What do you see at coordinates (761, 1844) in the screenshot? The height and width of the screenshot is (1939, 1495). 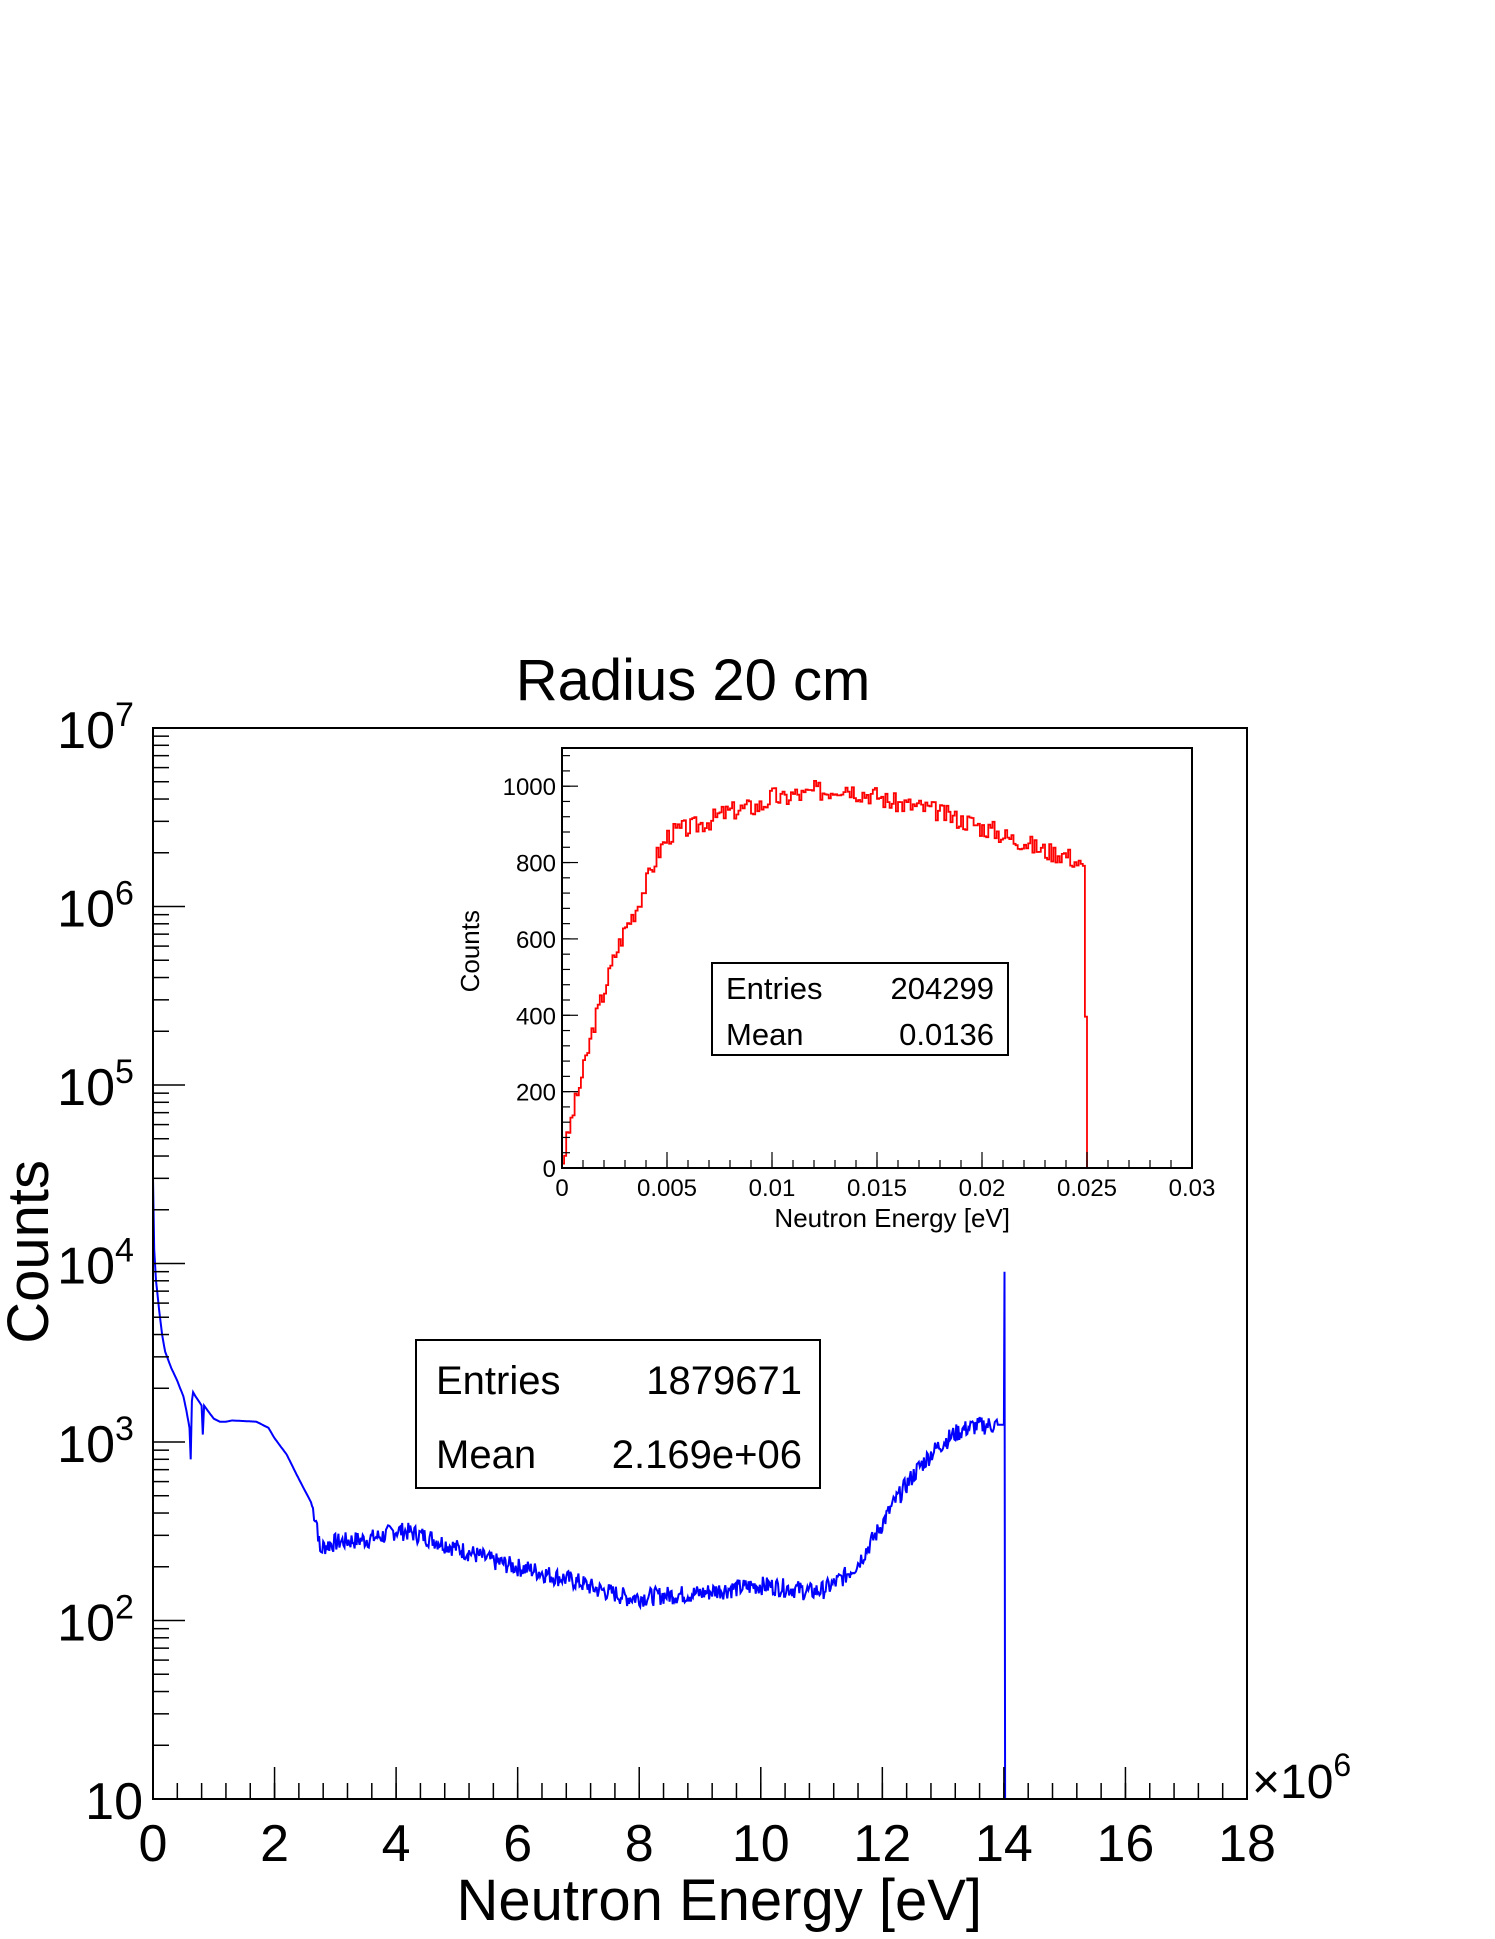 I see `main-x-tick-label: 10` at bounding box center [761, 1844].